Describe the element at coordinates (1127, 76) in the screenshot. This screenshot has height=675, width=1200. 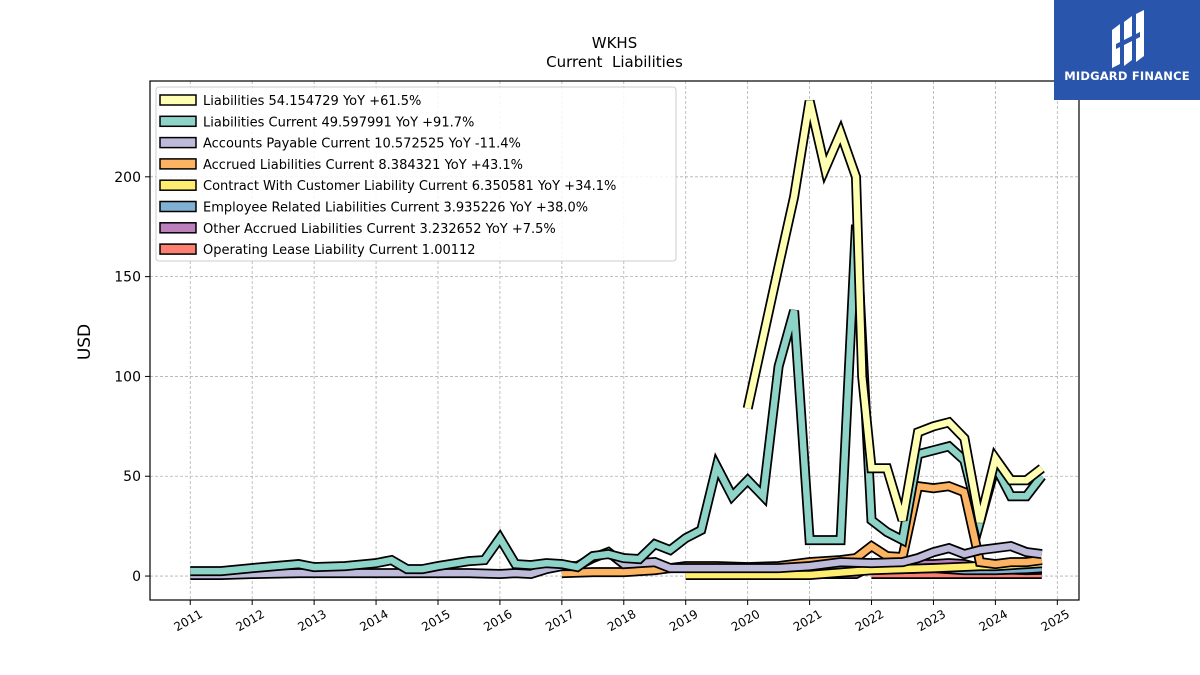
I see `brand-name: MIDGARD FINANCE` at that location.